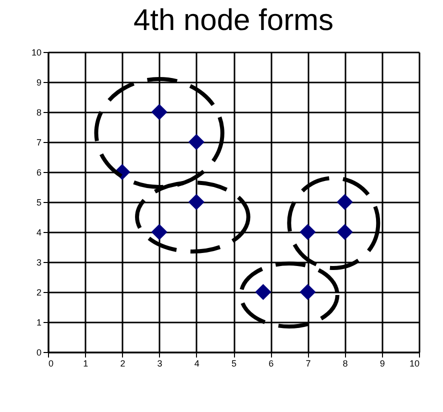  I want to click on x-tick-label: 7, so click(308, 363).